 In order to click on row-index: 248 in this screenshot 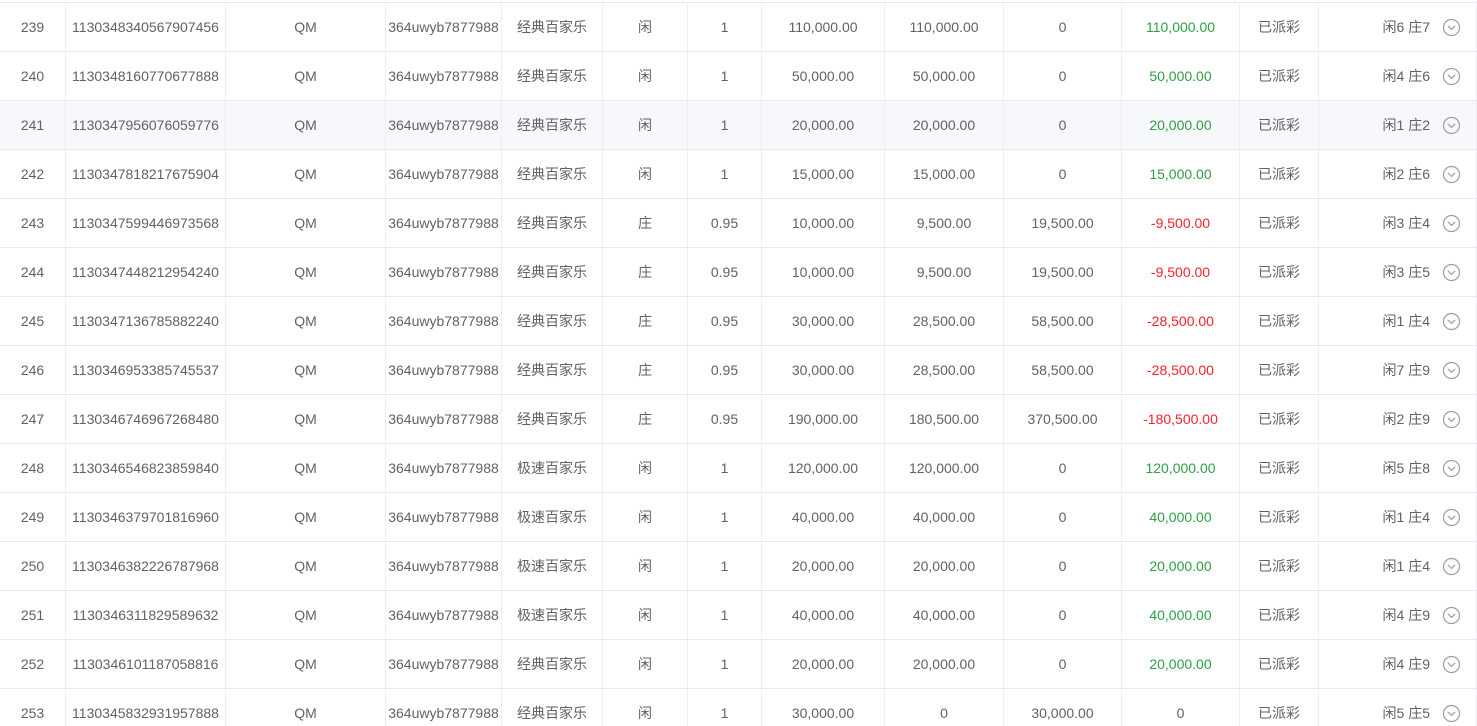, I will do `click(33, 468)`.